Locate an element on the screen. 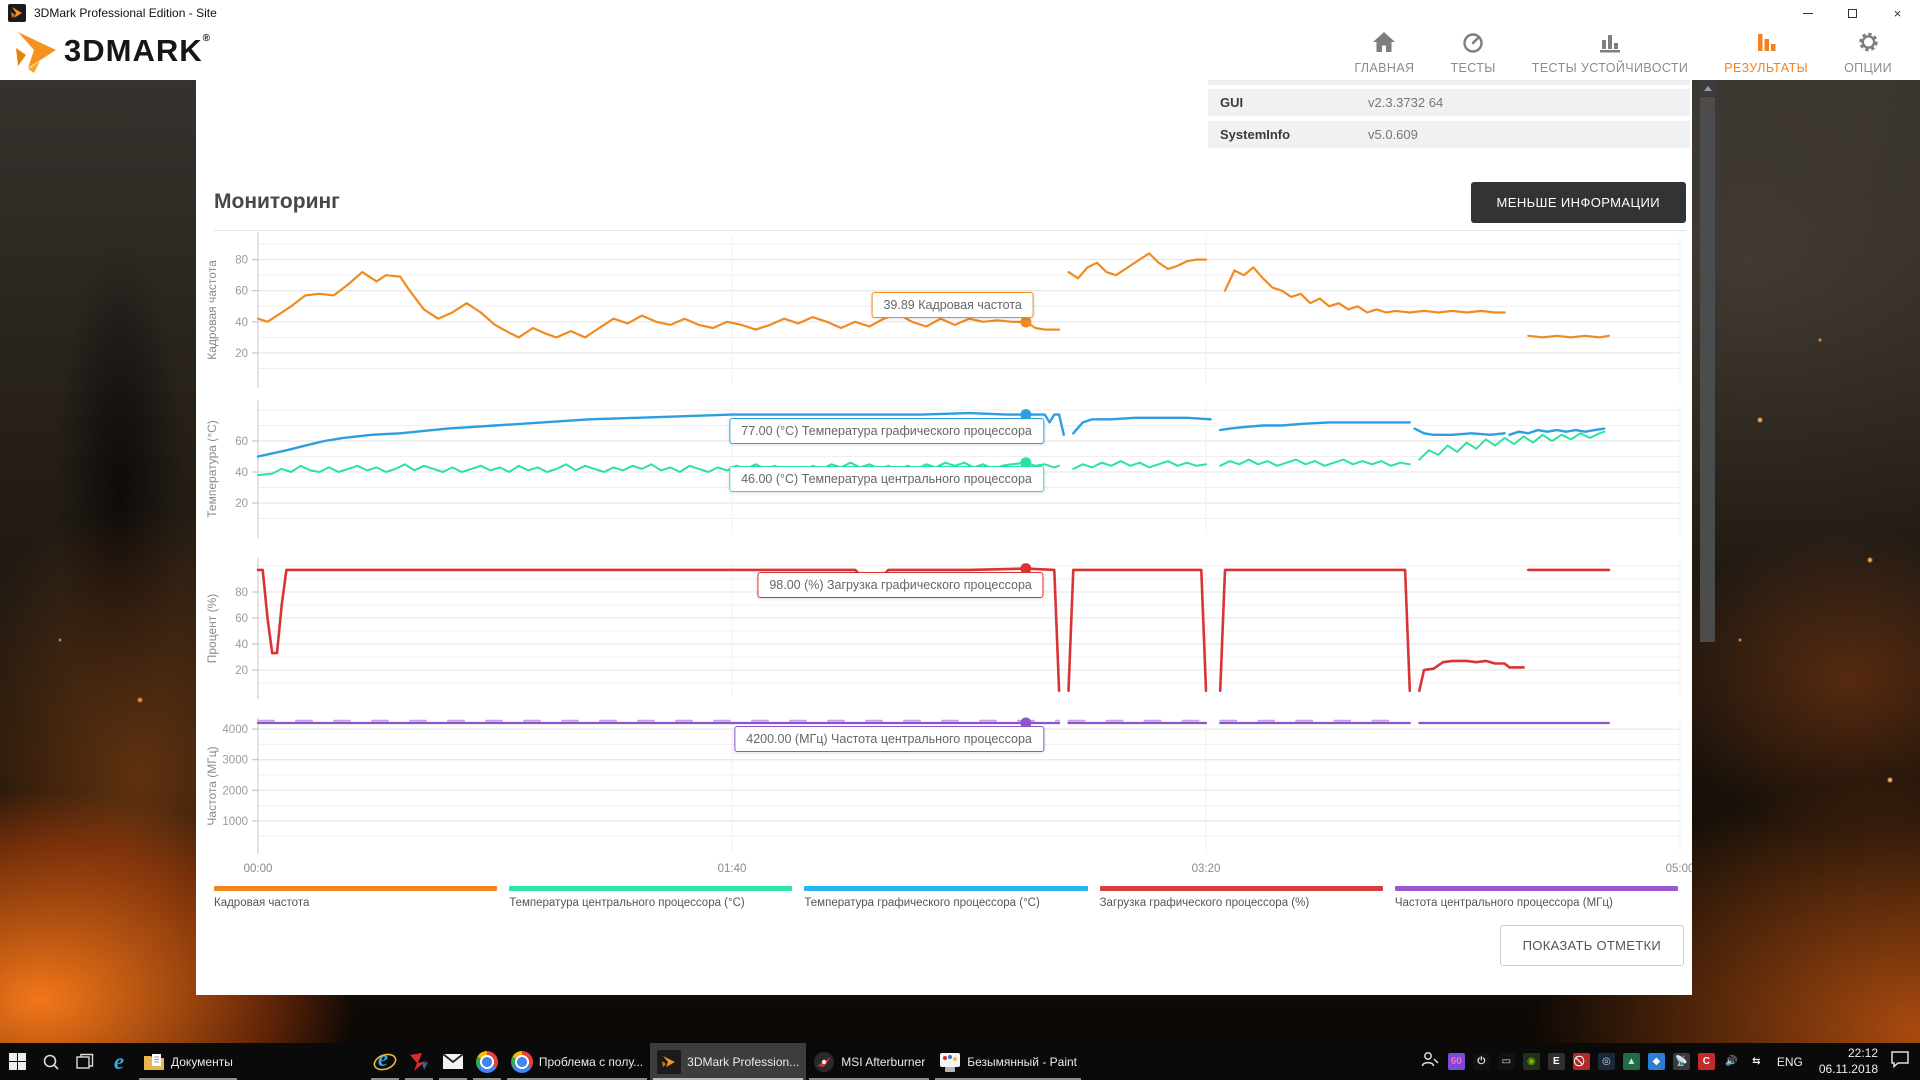 The width and height of the screenshot is (1920, 1080). ie-icon: e is located at coordinates (385, 1060).